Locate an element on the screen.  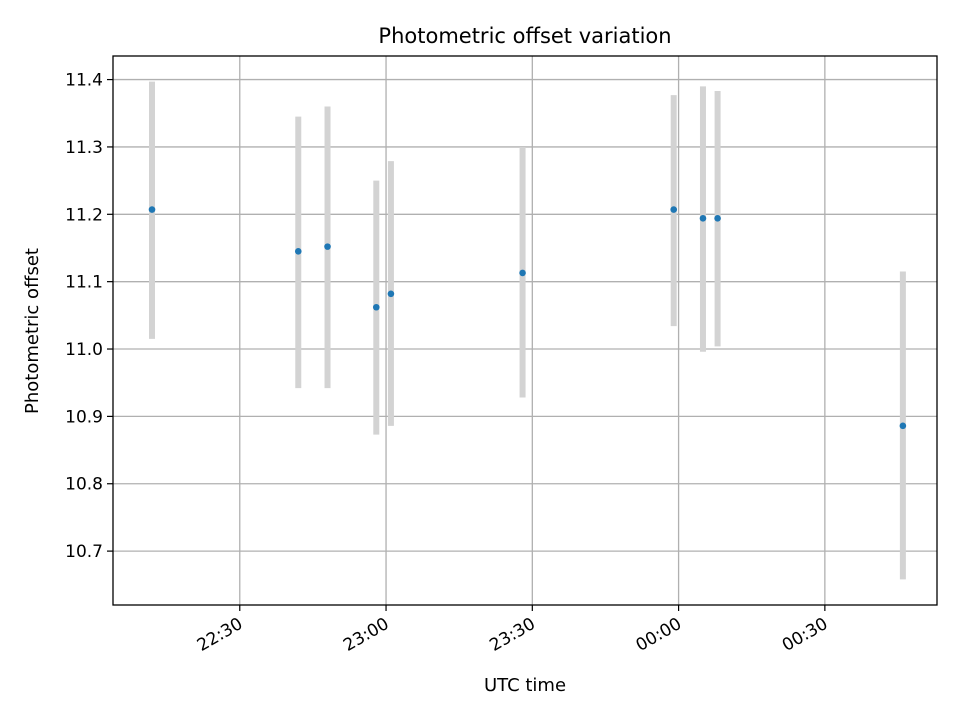
x-tick-label: 23:00 is located at coordinates (366, 635).